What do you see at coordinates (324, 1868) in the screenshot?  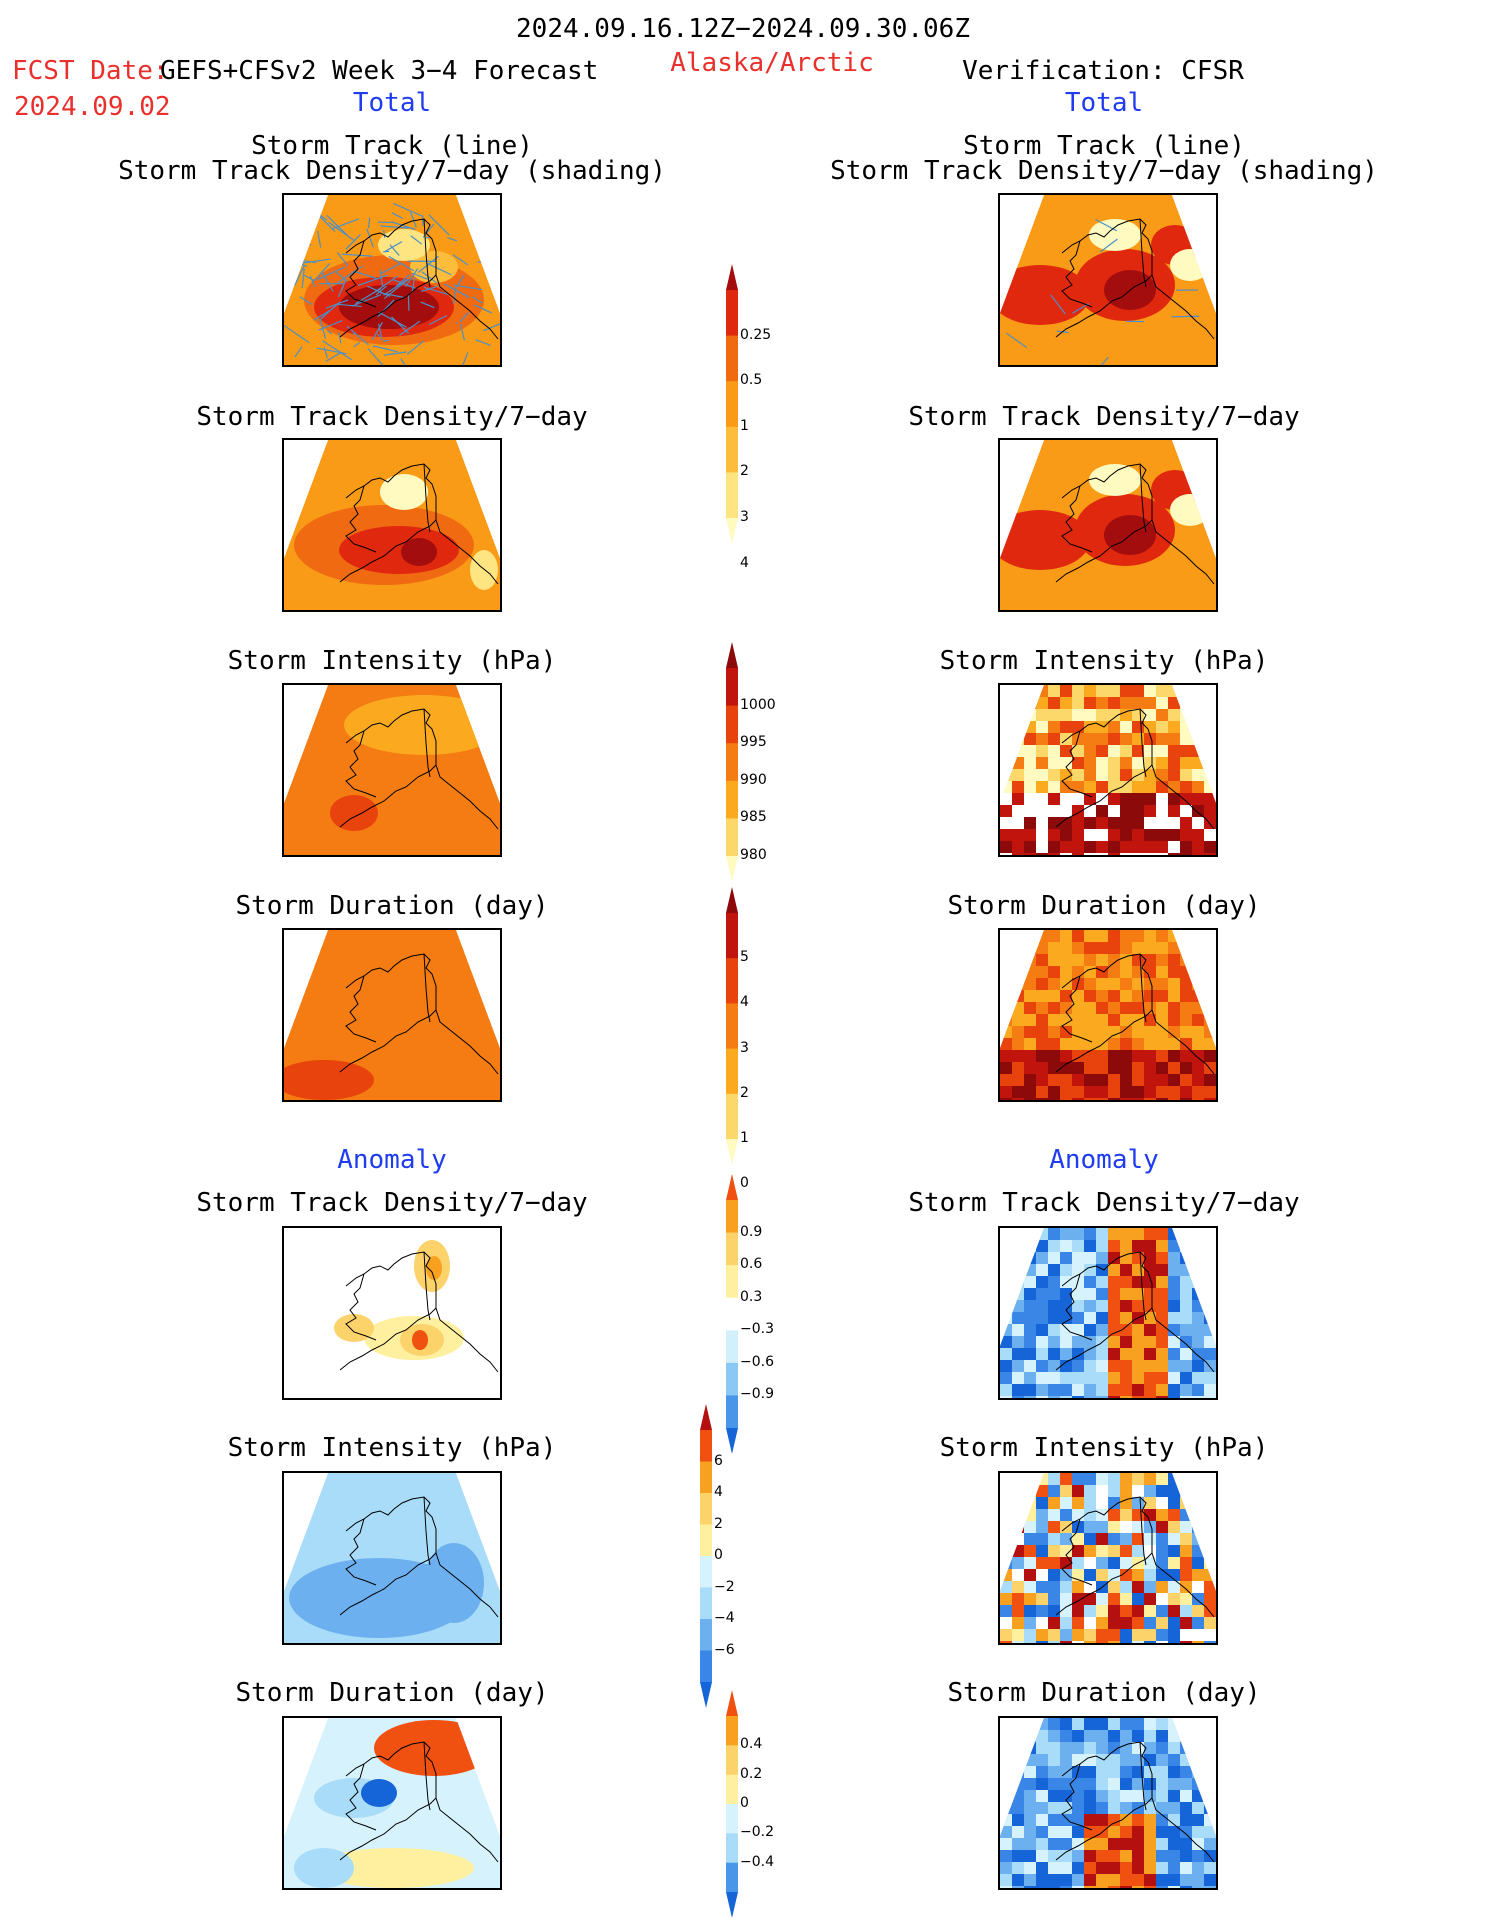 I see `map-shading-region` at bounding box center [324, 1868].